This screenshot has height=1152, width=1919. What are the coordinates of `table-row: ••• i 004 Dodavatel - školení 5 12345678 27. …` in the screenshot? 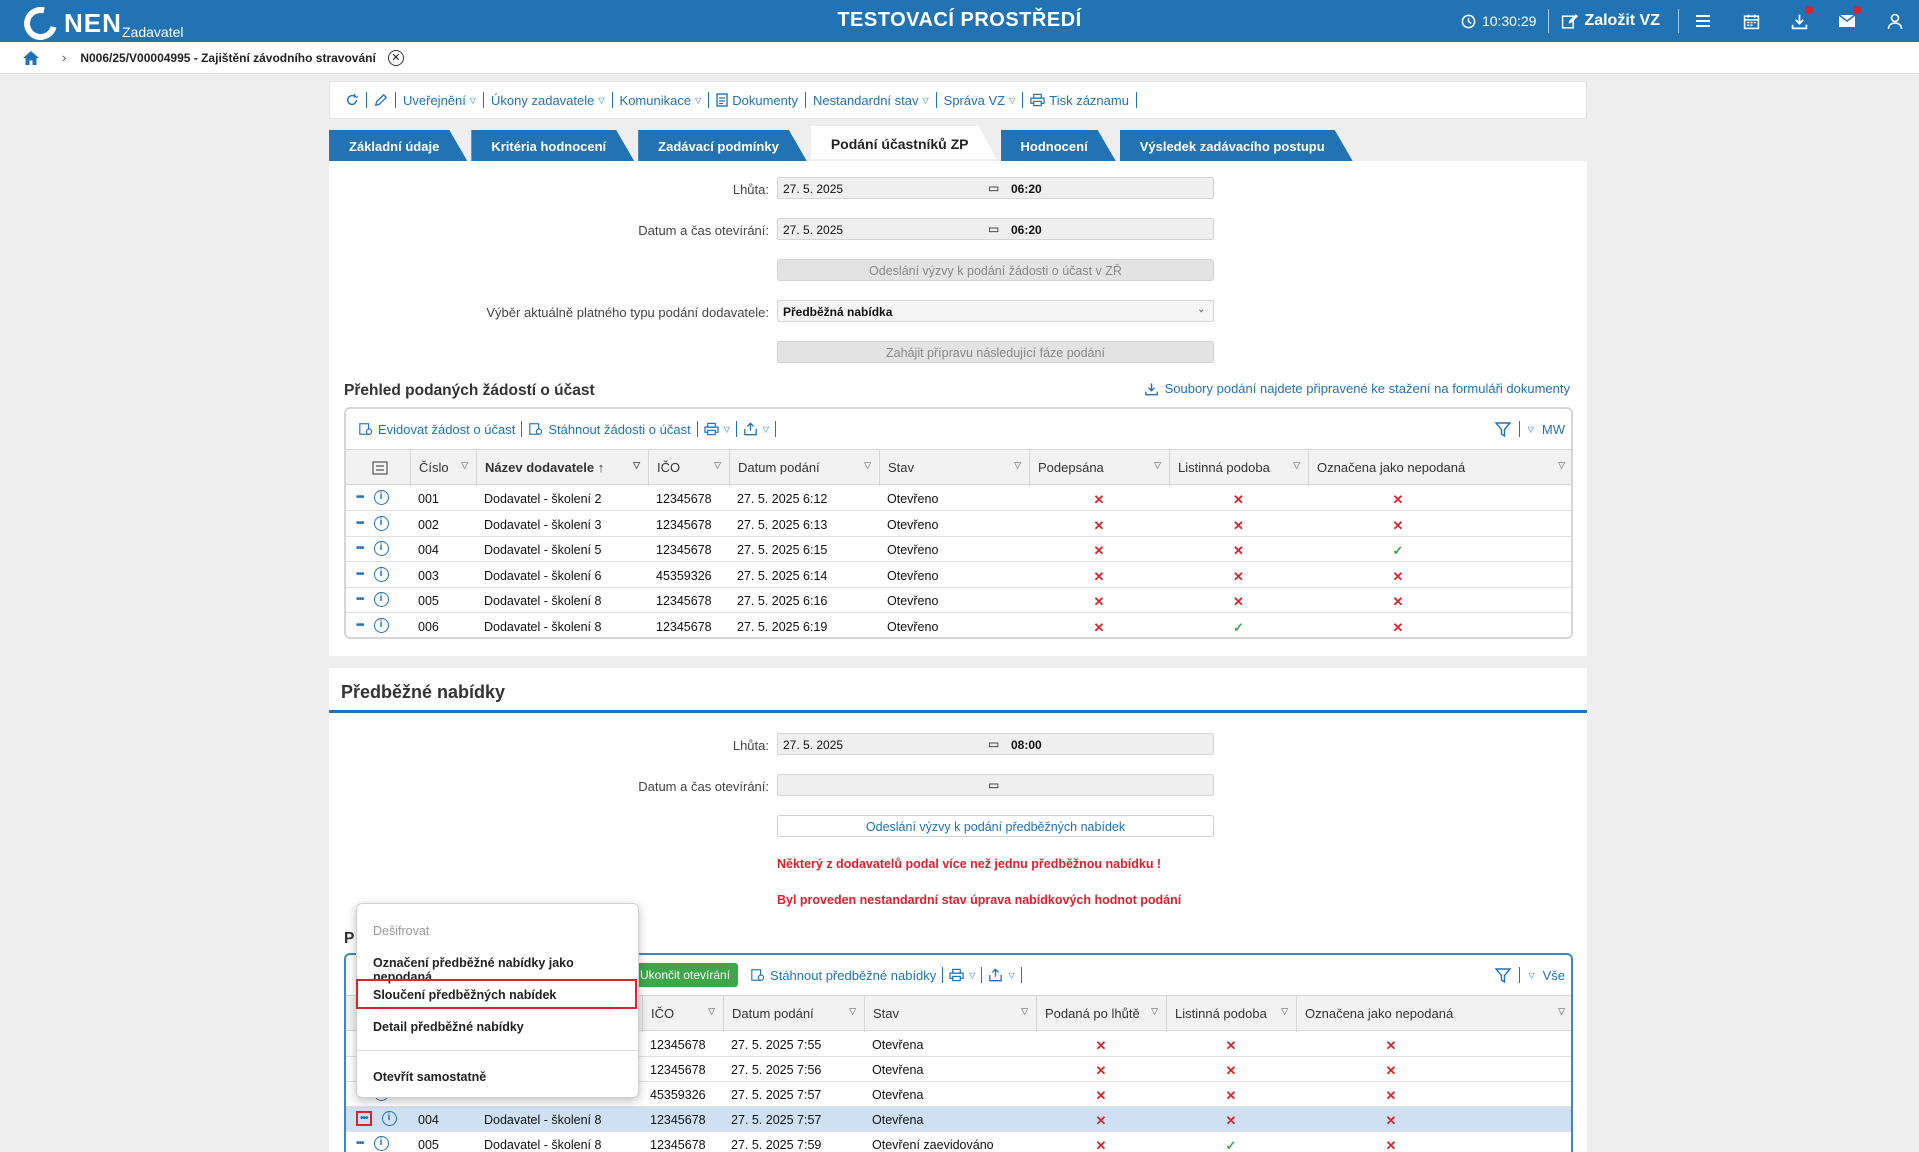 It's located at (958, 549).